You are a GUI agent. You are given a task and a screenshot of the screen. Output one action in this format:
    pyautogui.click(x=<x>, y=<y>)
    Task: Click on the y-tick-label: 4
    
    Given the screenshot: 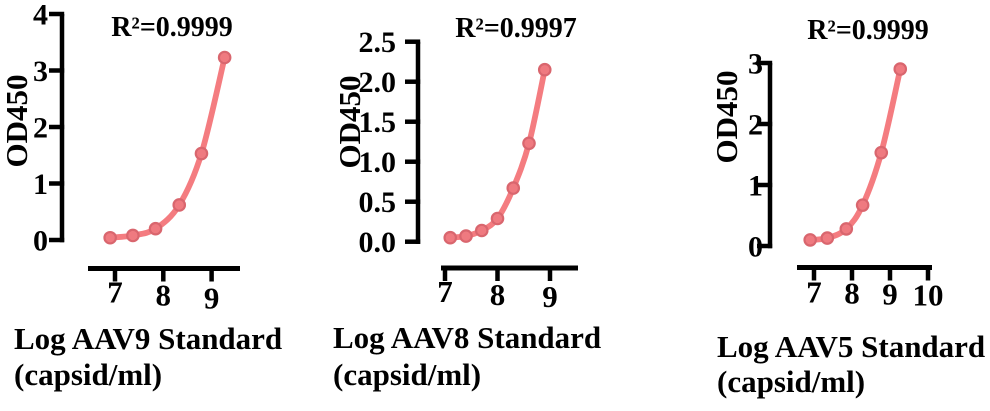 What is the action you would take?
    pyautogui.click(x=40, y=16)
    